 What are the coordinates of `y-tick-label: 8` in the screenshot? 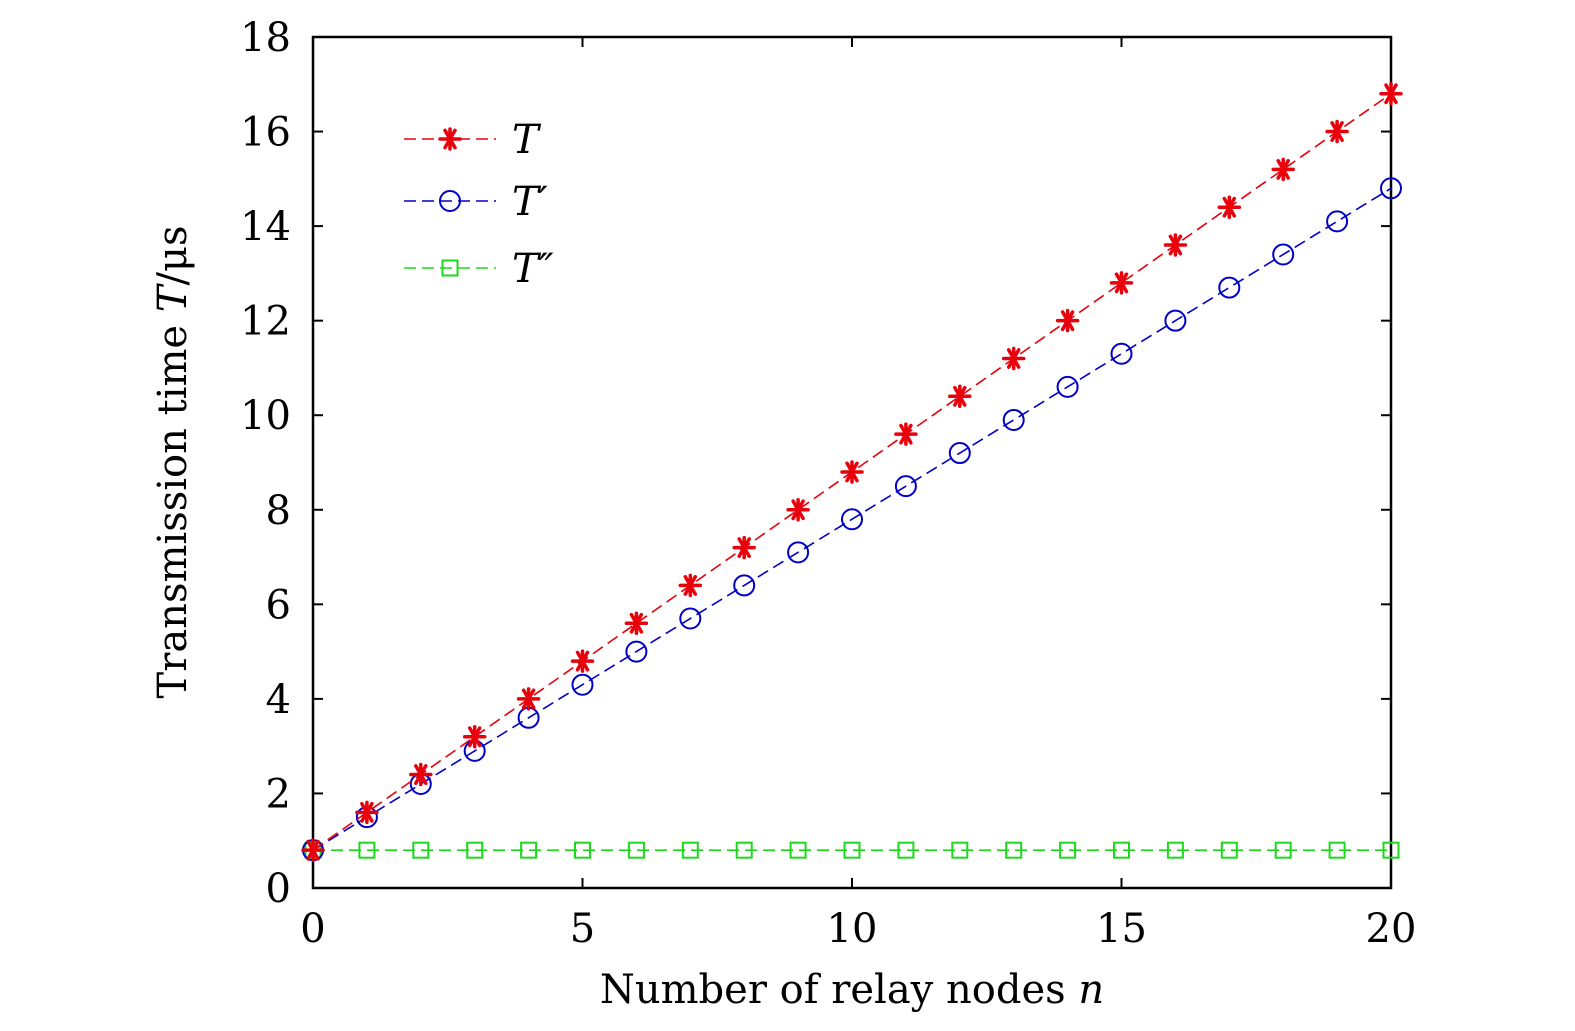 It's located at (278, 511).